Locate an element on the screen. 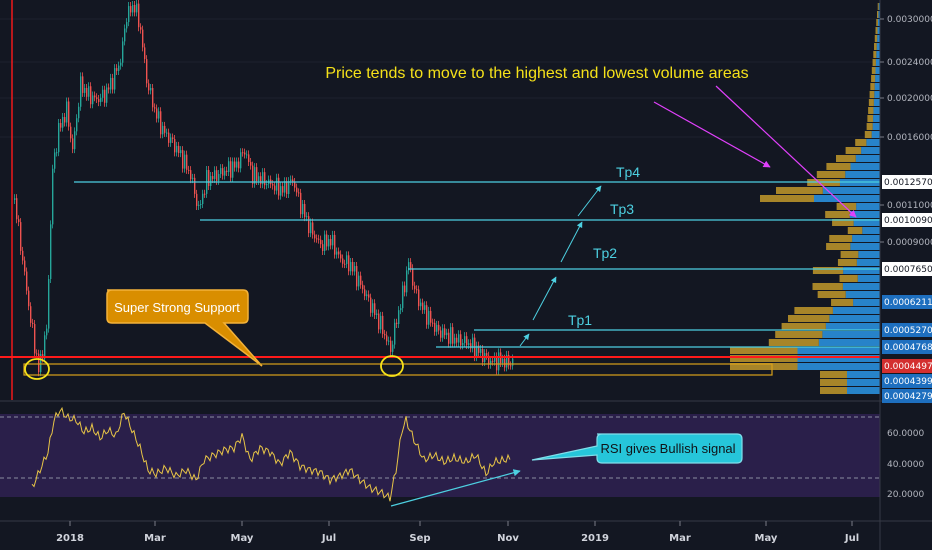  rsi-tick-label: 60.0000 is located at coordinates (905, 434).